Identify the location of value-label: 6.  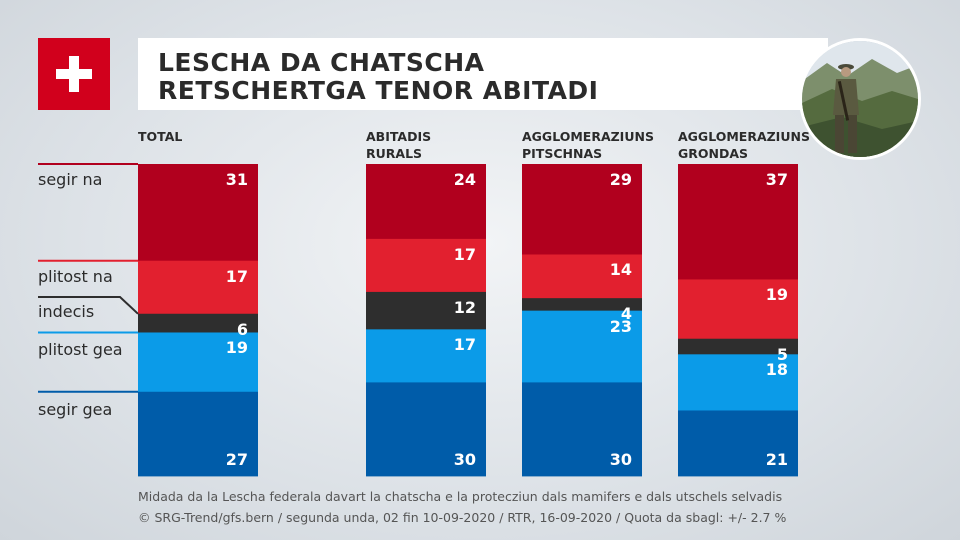
(242, 329).